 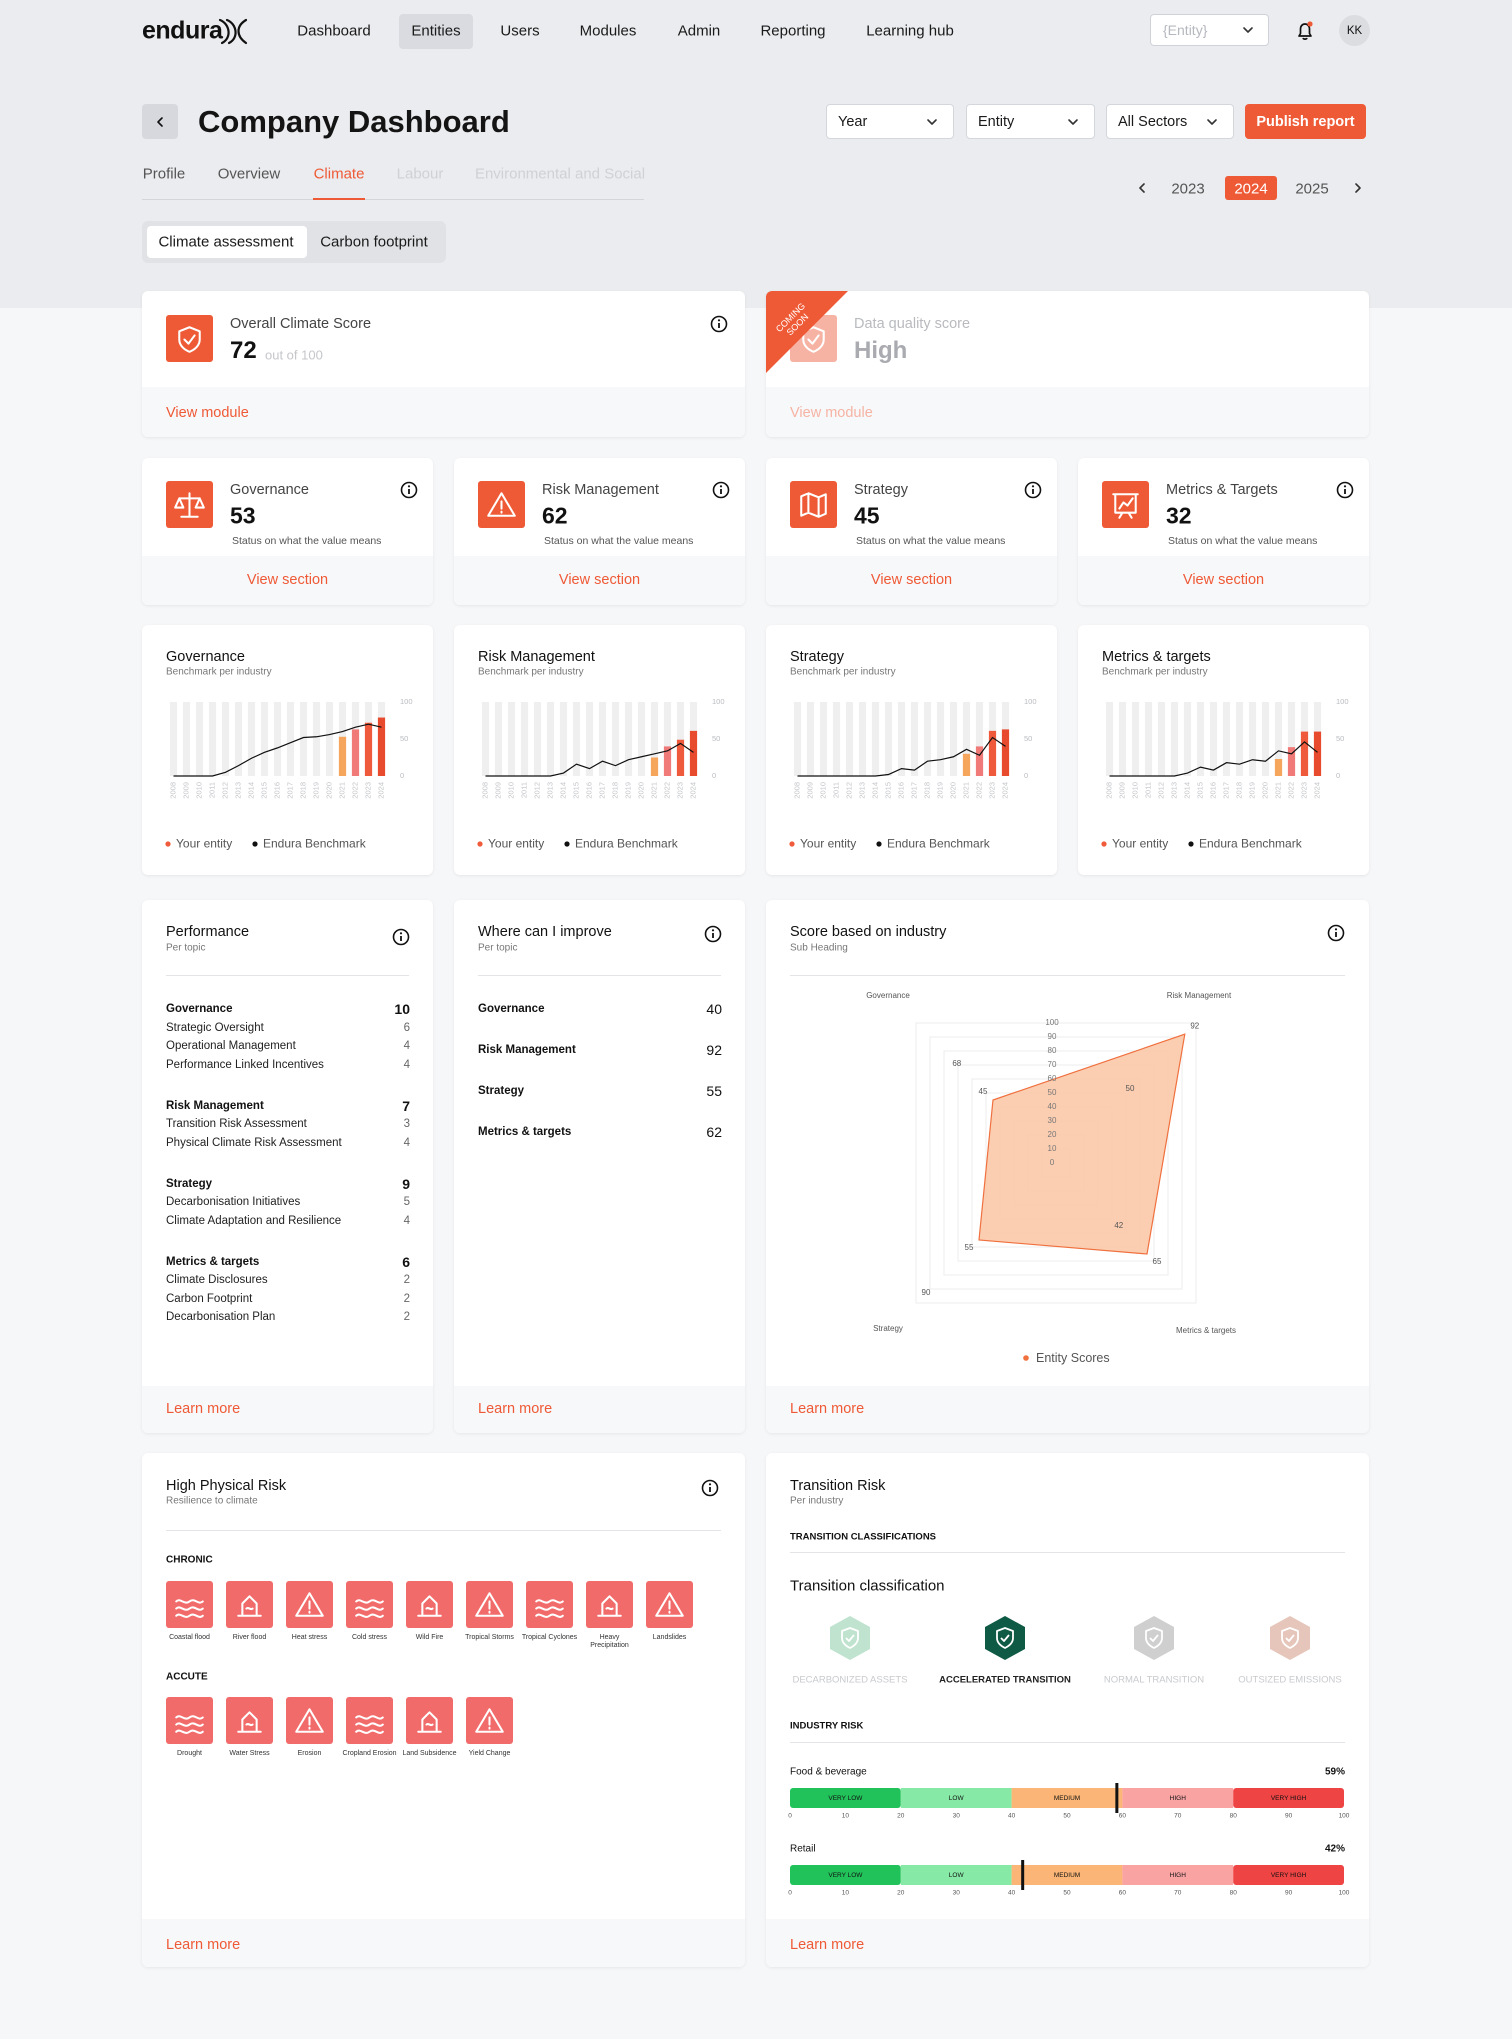 What do you see at coordinates (1305, 121) in the screenshot?
I see `publish-button` at bounding box center [1305, 121].